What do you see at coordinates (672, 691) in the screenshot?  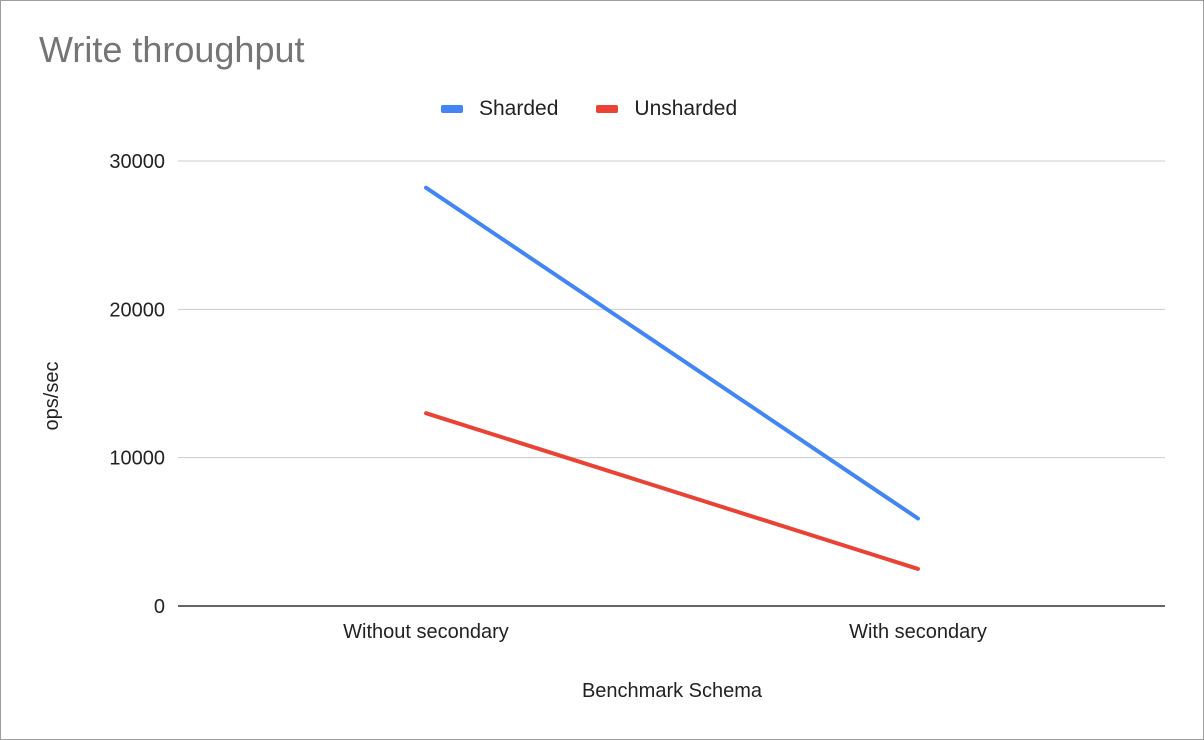 I see `x-axis-title: Benchmark Schema` at bounding box center [672, 691].